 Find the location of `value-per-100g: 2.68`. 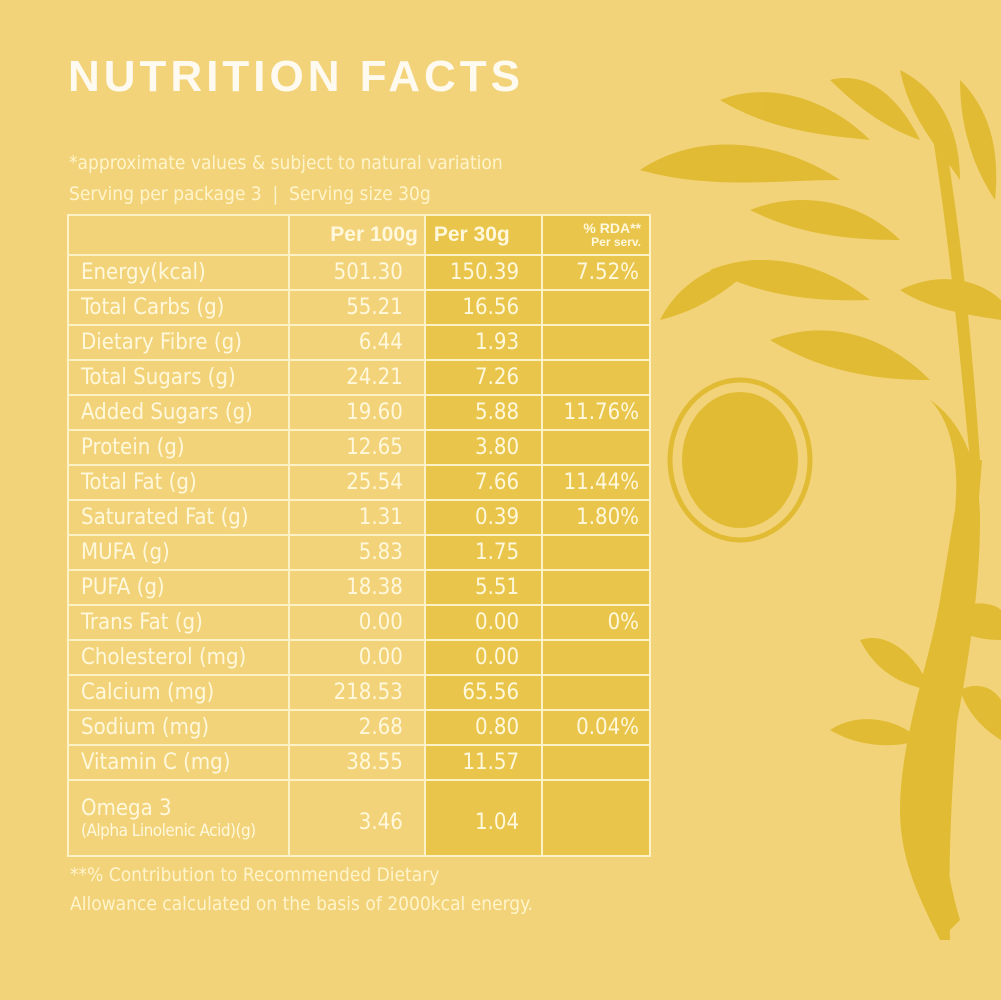

value-per-100g: 2.68 is located at coordinates (357, 727).